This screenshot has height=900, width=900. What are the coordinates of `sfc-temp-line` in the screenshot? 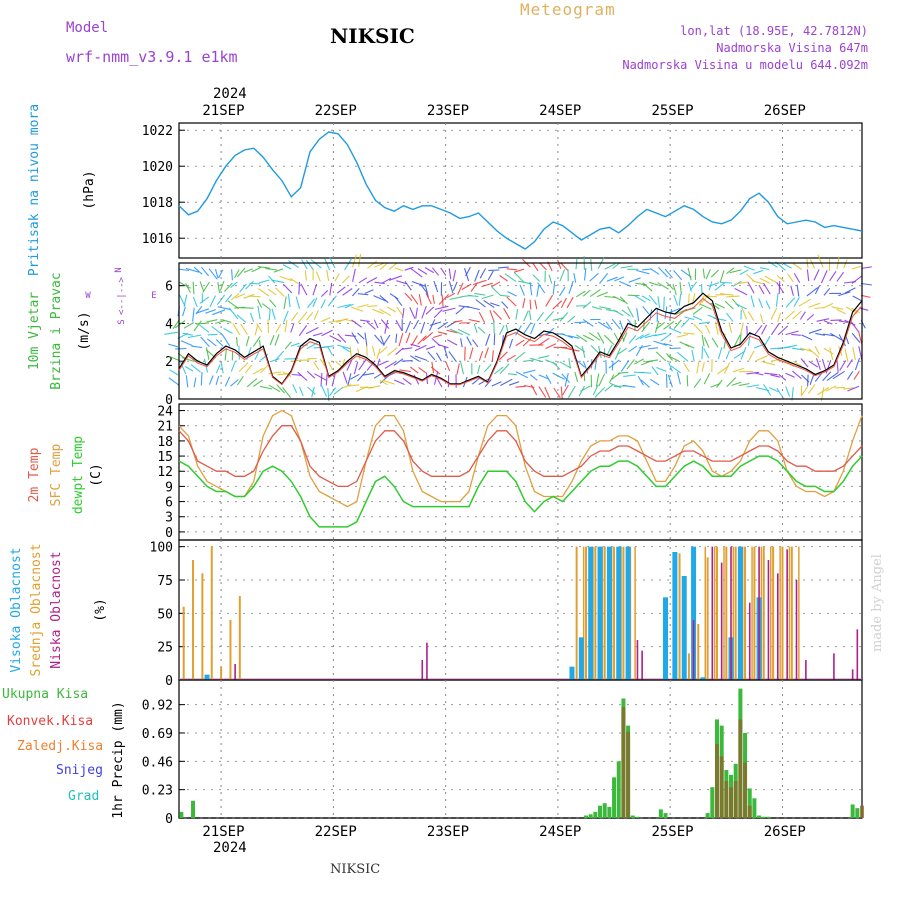 It's located at (520, 458).